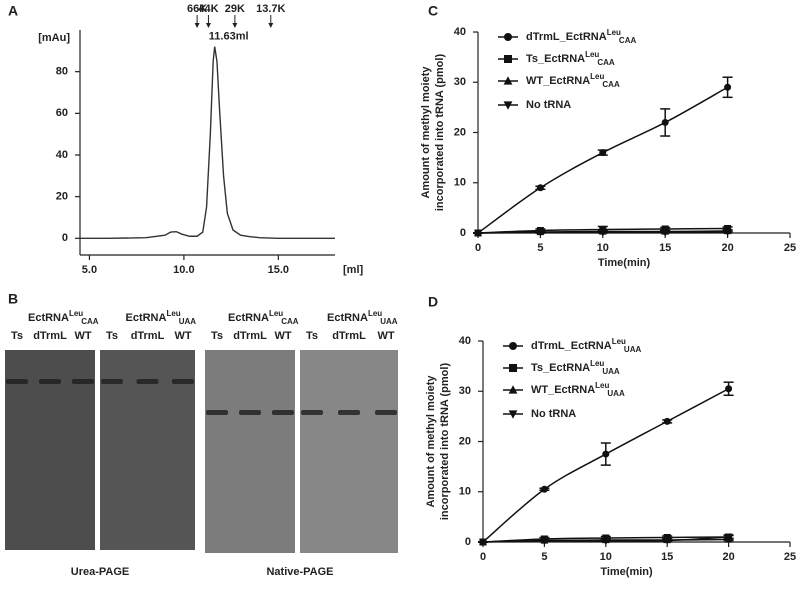  I want to click on x-tick-label: 5.0, so click(89, 270).